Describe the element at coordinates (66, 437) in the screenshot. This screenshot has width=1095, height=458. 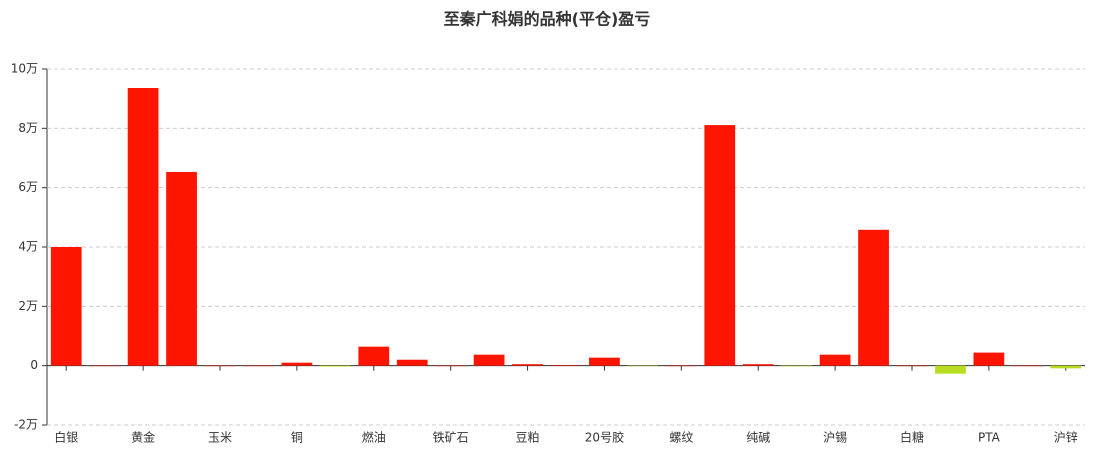
I see `x-tick-label: 白银` at that location.